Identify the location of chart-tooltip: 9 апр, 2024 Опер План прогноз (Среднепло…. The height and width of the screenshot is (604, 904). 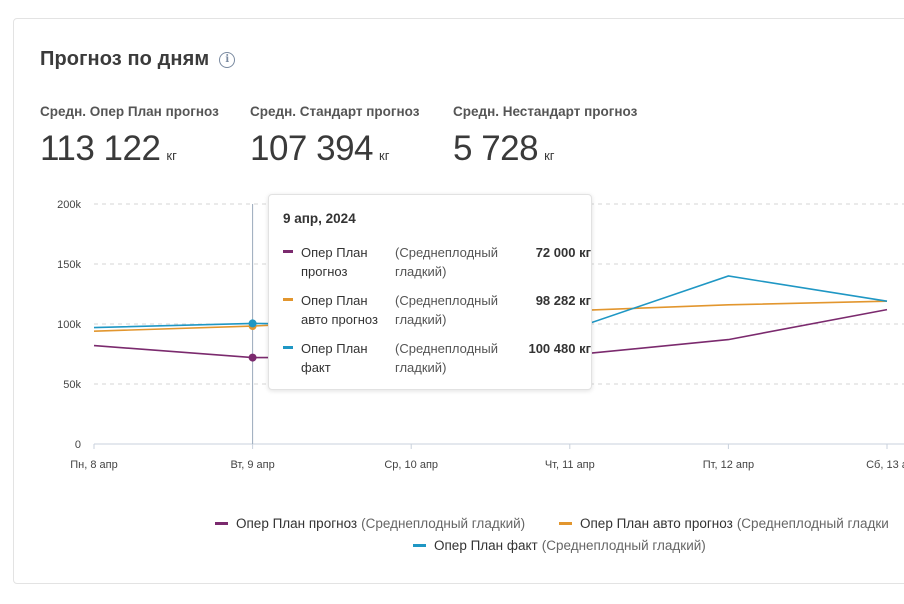
(430, 292).